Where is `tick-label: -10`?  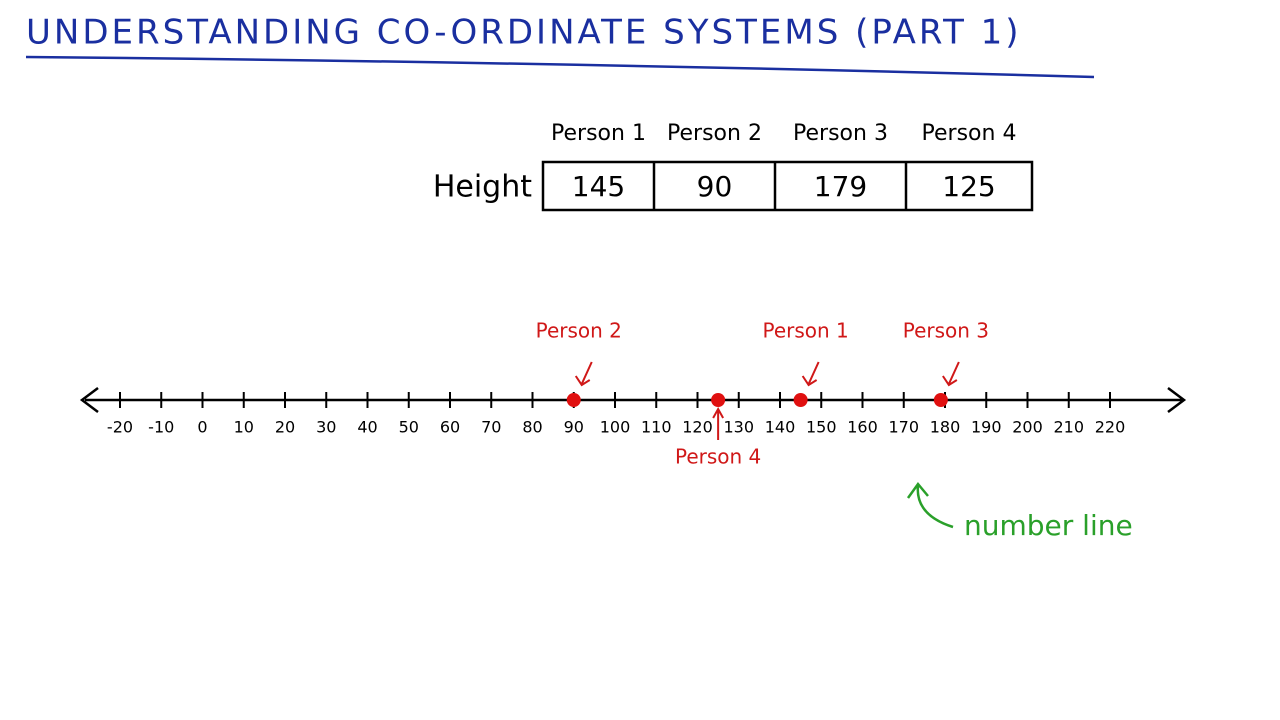 tick-label: -10 is located at coordinates (161, 427).